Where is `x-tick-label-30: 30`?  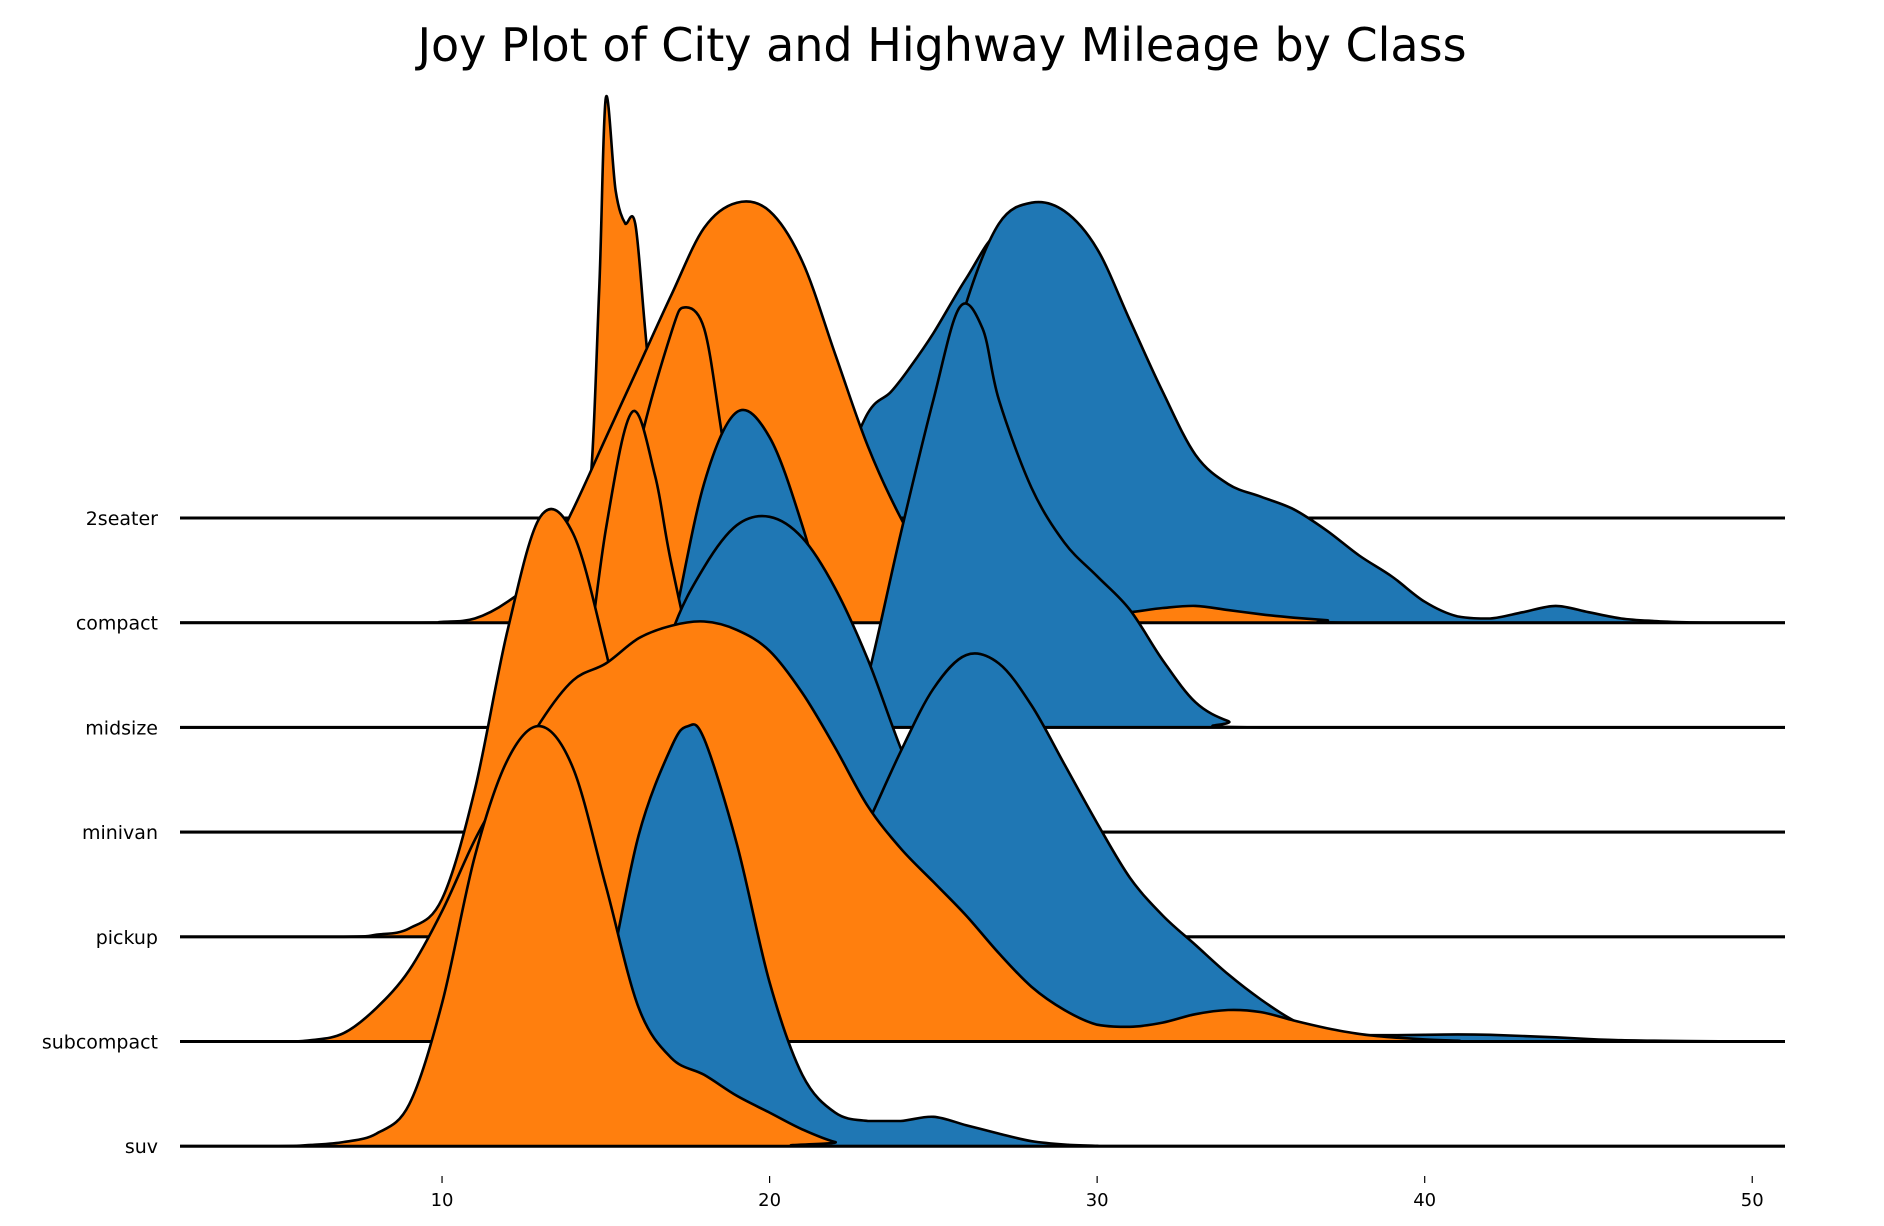 x-tick-label-30: 30 is located at coordinates (1097, 1200).